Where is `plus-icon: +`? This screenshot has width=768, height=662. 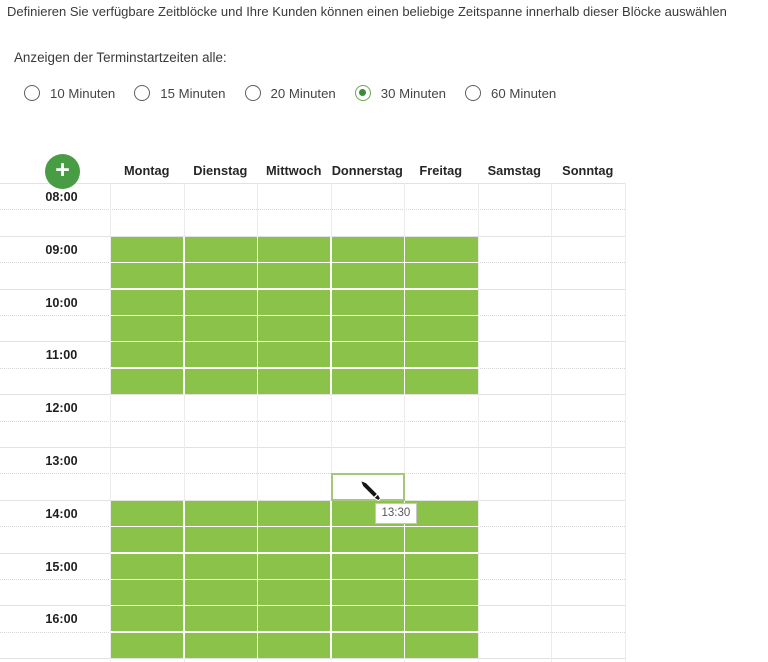
plus-icon: + is located at coordinates (62, 170).